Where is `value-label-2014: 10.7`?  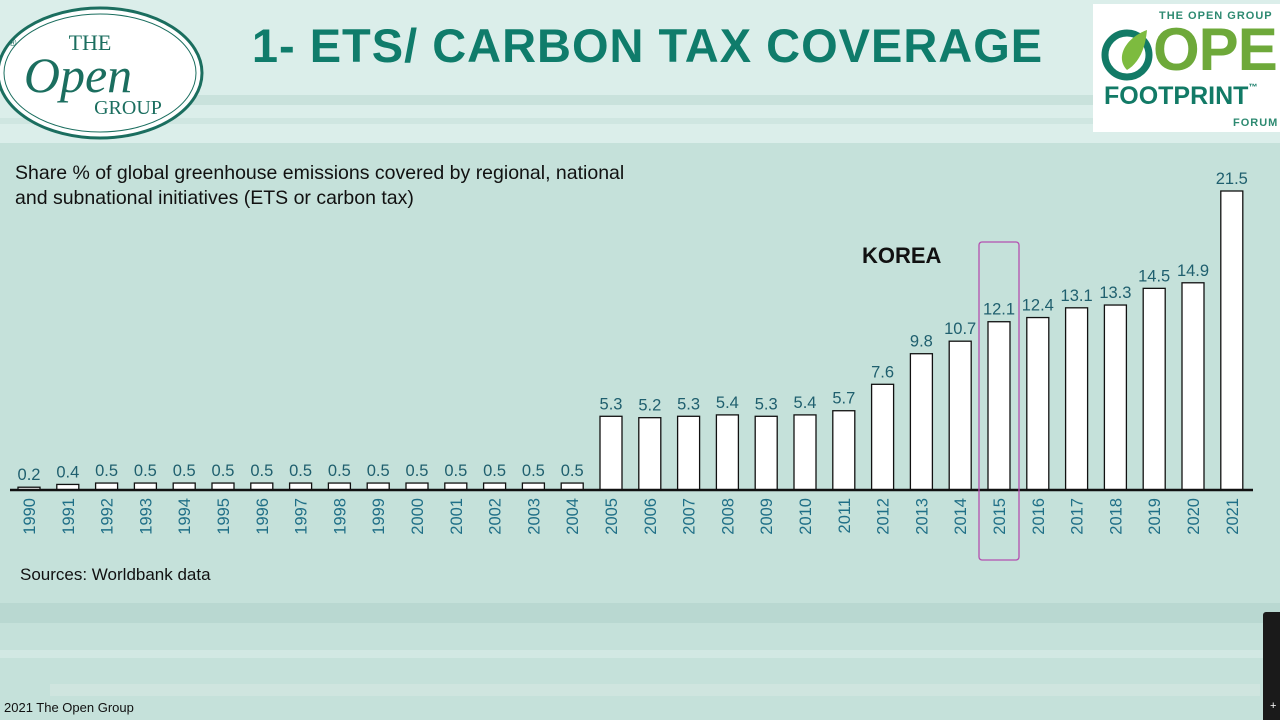 value-label-2014: 10.7 is located at coordinates (960, 329).